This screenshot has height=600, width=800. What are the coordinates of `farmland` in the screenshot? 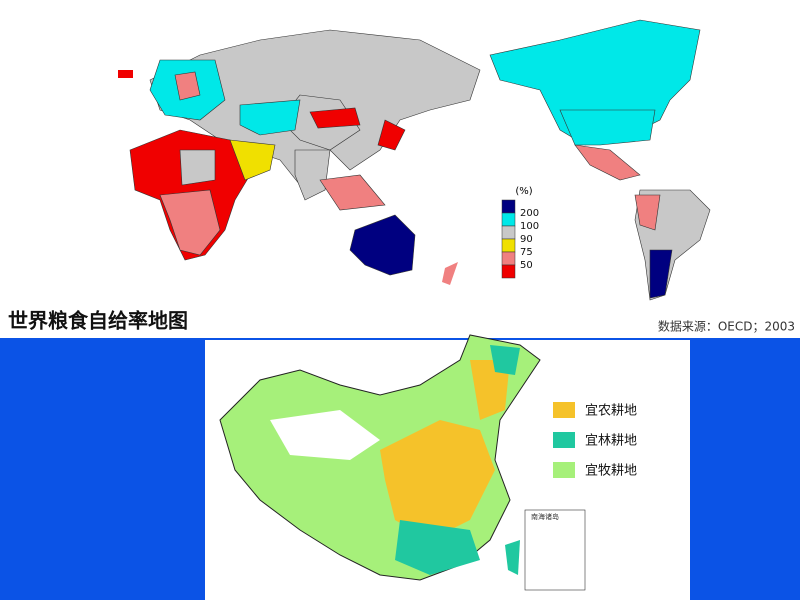 It's located at (437, 480).